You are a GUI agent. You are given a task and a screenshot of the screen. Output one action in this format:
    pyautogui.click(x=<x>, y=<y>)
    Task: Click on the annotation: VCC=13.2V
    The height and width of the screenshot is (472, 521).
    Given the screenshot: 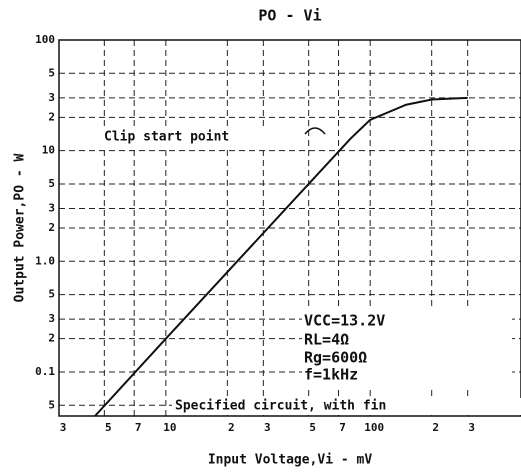 What is the action you would take?
    pyautogui.click(x=344, y=321)
    